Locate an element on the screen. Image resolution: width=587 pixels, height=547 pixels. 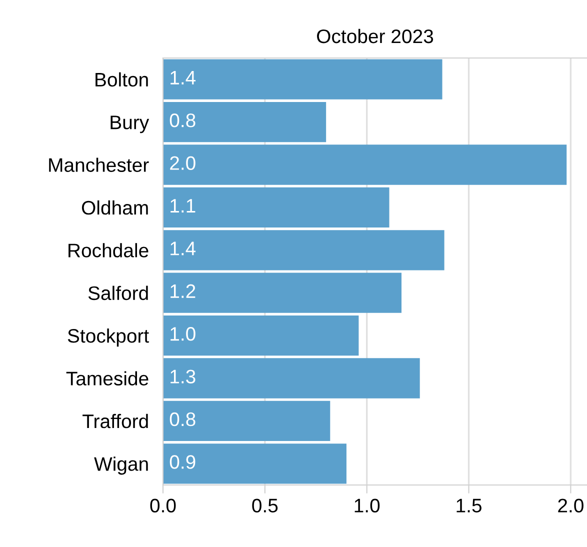
data-label: 1.3 is located at coordinates (183, 377).